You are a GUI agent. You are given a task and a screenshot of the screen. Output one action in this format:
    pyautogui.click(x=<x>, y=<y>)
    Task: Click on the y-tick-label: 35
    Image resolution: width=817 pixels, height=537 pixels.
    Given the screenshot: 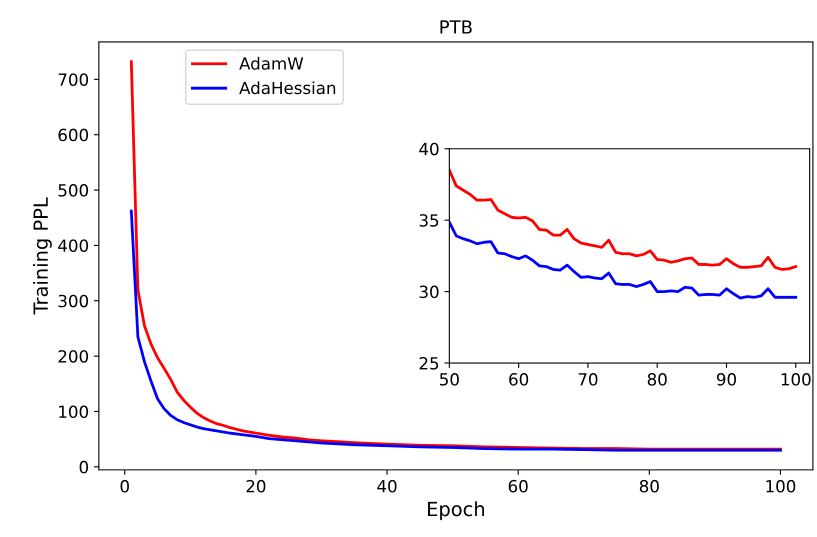 What is the action you would take?
    pyautogui.click(x=429, y=220)
    